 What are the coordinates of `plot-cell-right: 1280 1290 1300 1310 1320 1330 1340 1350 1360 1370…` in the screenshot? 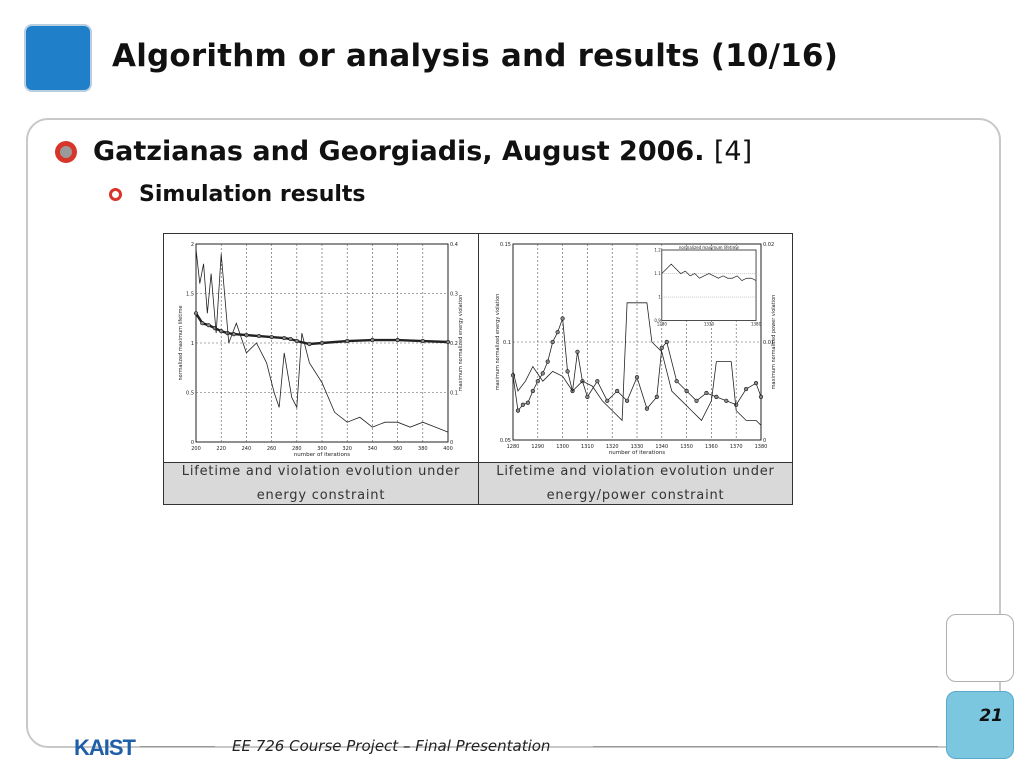 It's located at (635, 348).